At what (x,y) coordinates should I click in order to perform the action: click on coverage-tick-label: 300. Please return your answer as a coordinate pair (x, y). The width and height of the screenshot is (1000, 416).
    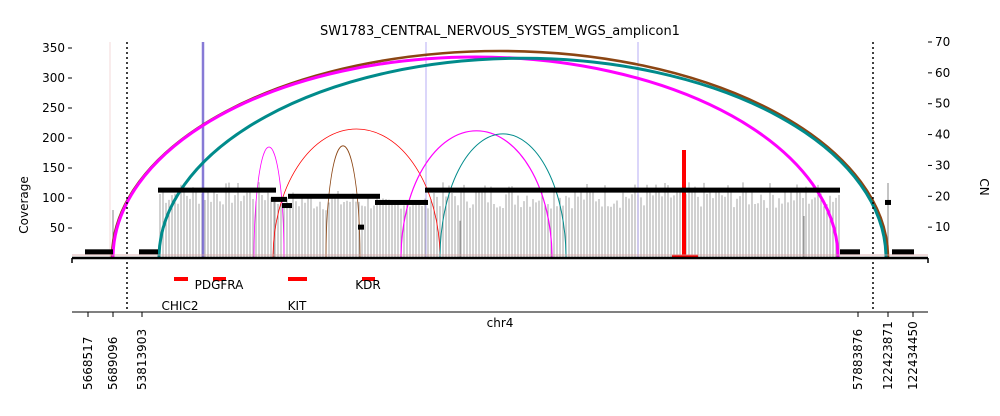
    Looking at the image, I should click on (53, 78).